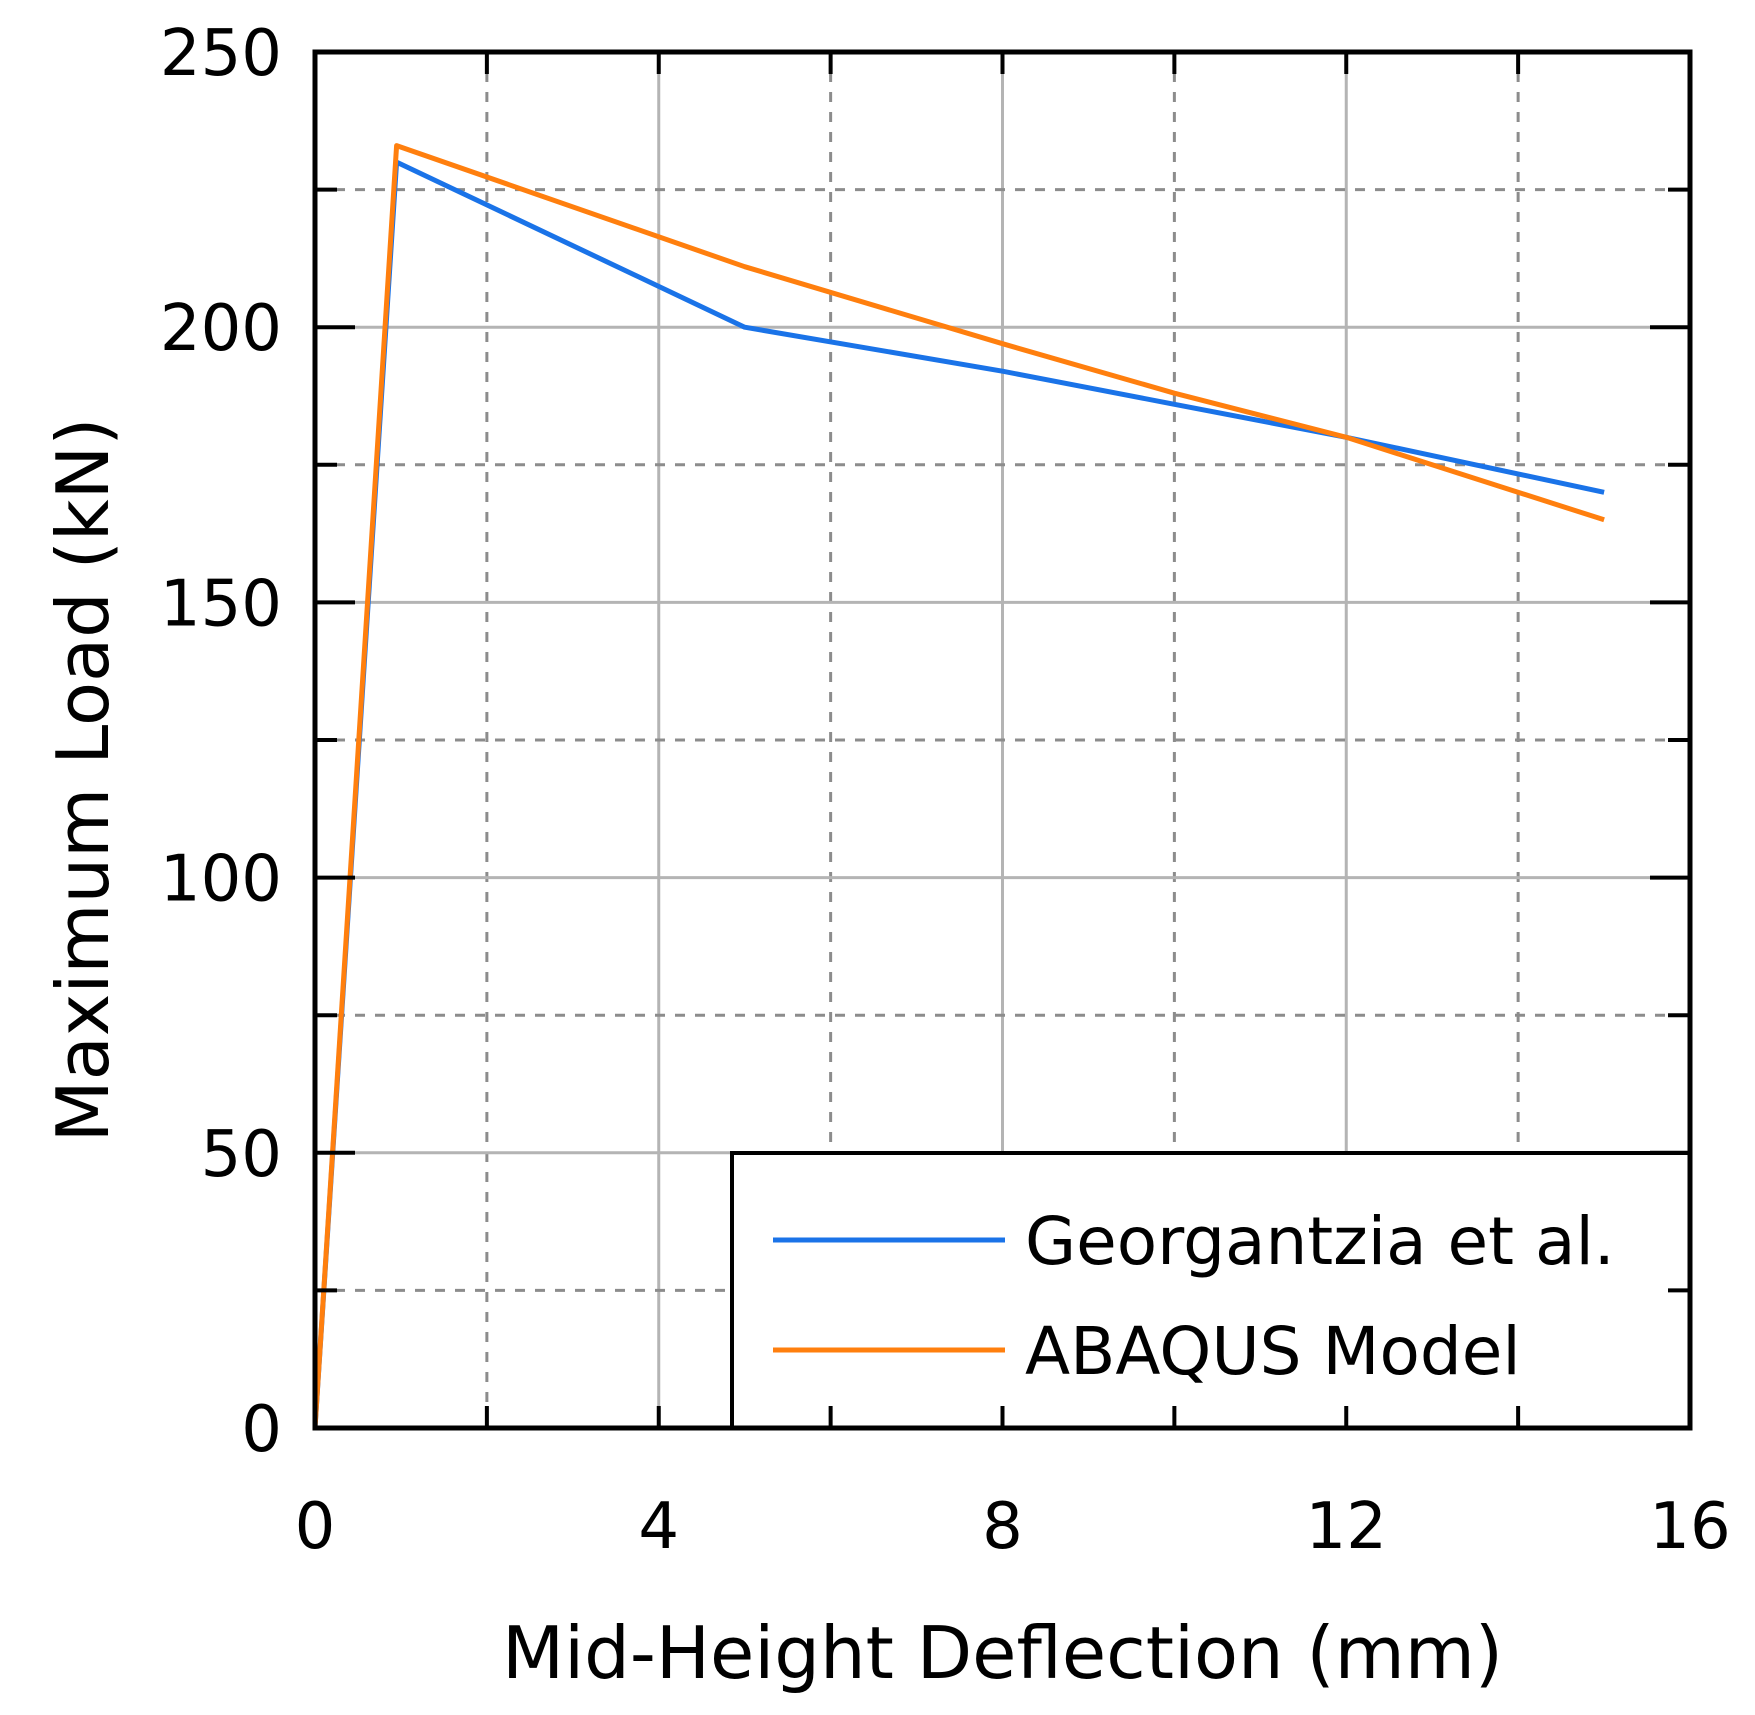 This screenshot has height=1715, width=1755. I want to click on x-tick-label: 4, so click(658, 1527).